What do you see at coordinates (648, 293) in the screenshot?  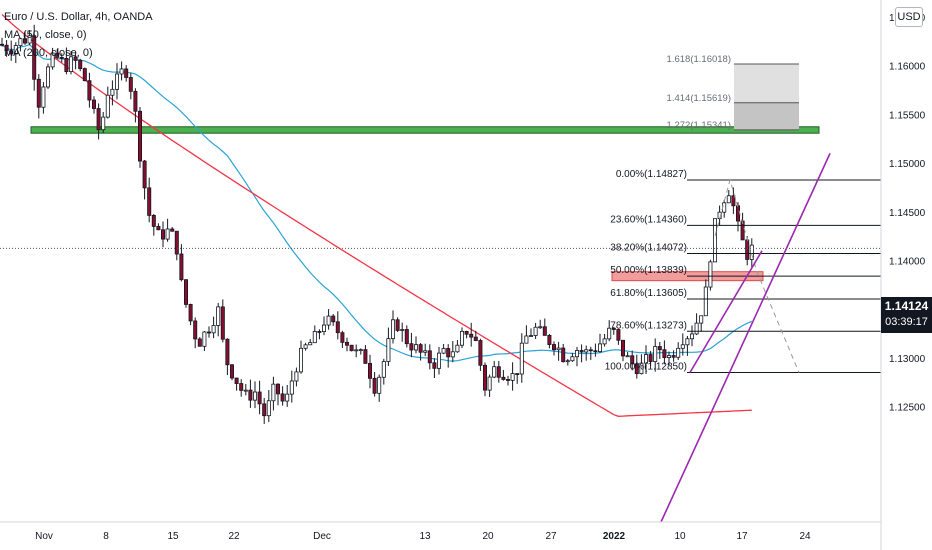 I see `fib-level-label: 61.80%(1.13605)` at bounding box center [648, 293].